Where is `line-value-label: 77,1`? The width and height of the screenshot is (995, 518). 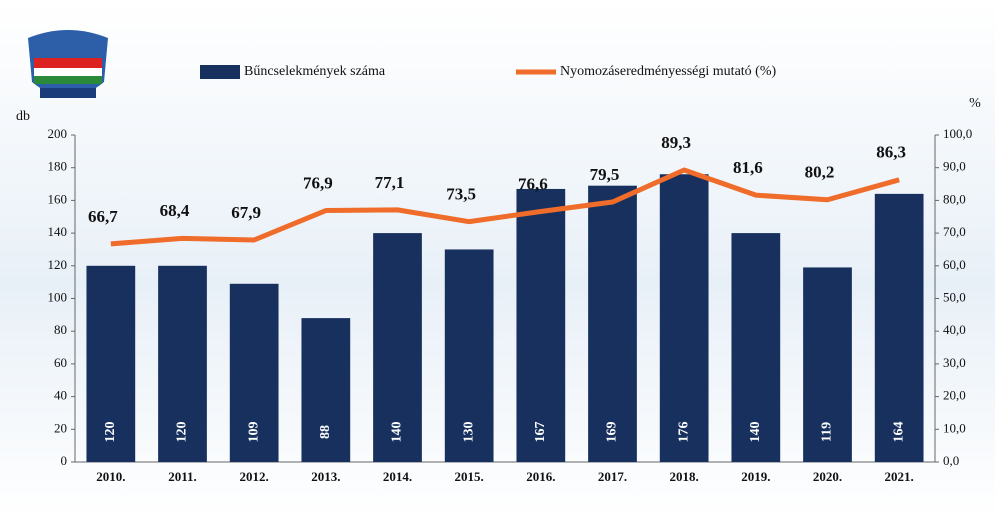 line-value-label: 77,1 is located at coordinates (390, 182).